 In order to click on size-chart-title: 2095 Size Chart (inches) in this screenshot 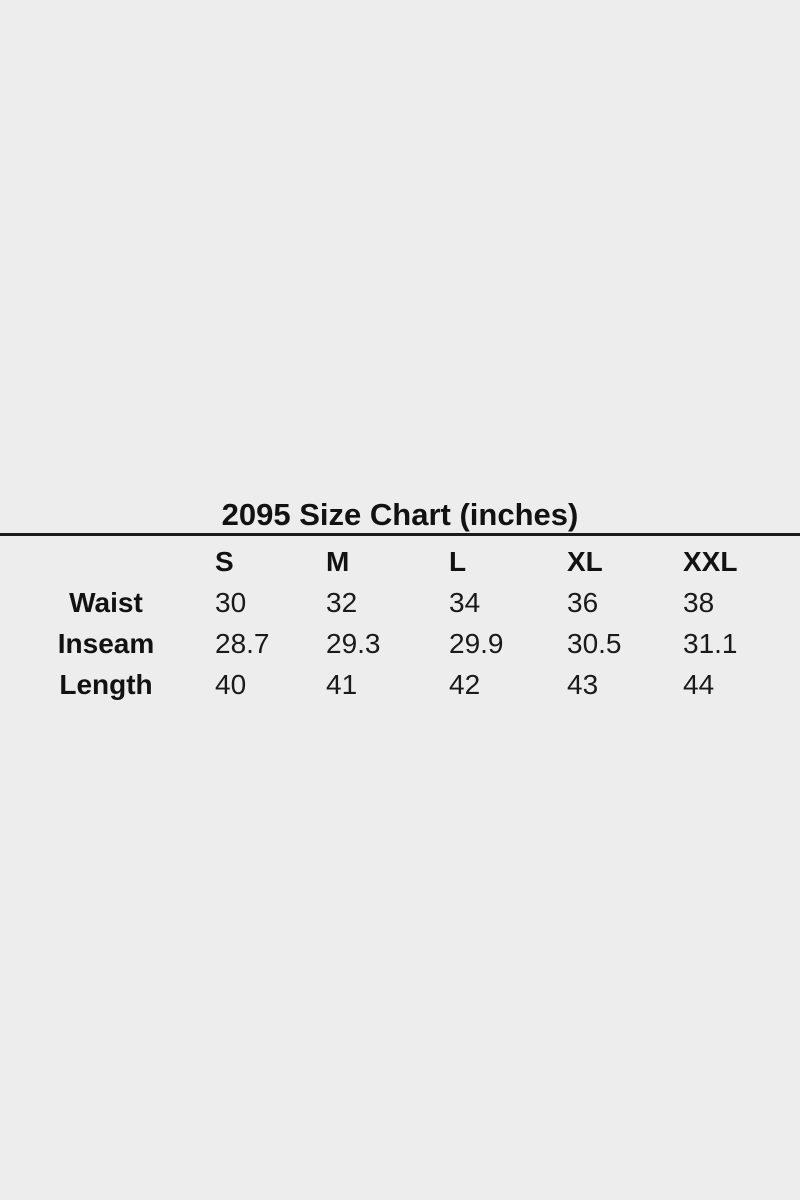, I will do `click(400, 514)`.